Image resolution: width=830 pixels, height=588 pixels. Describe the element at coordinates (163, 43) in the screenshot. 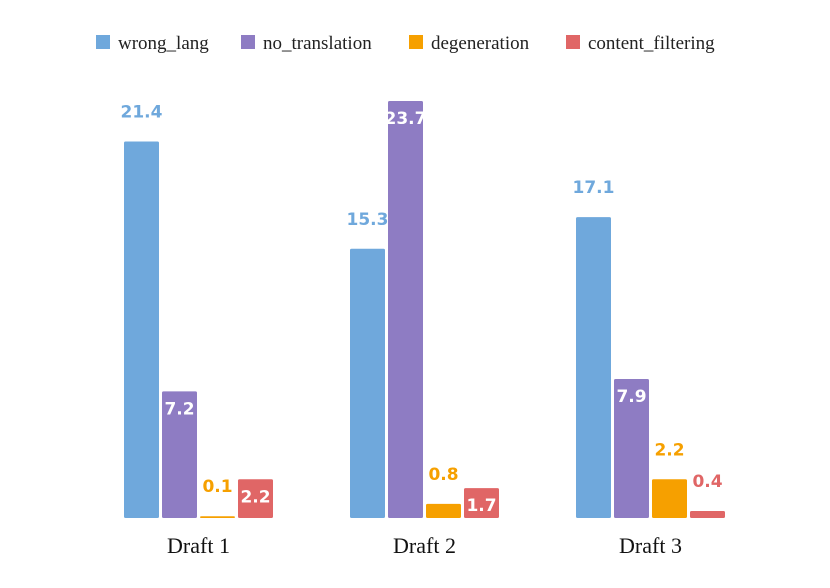

I see `legend-label-wrong-lang: wrong_lang` at that location.